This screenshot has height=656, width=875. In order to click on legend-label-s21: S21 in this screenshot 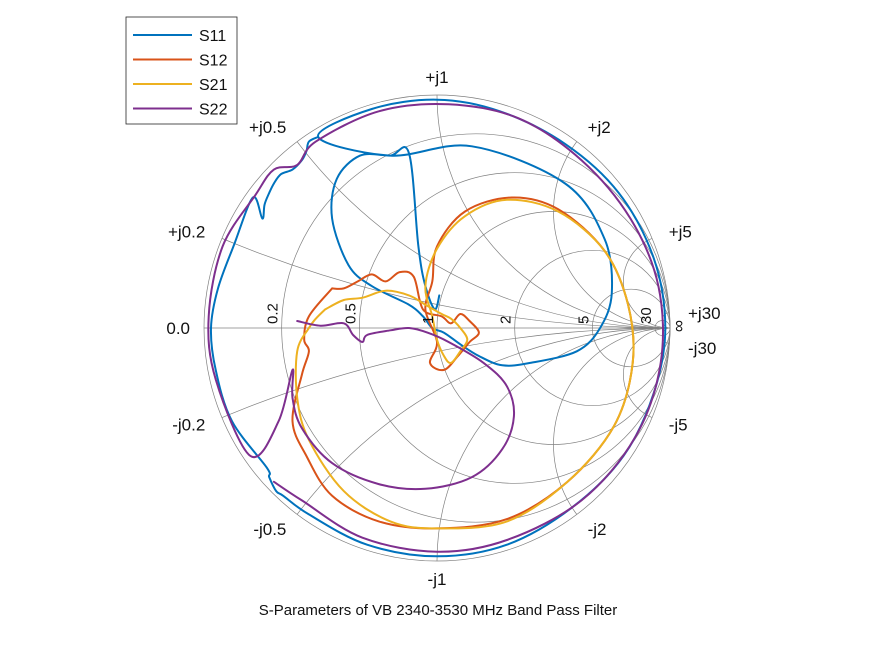, I will do `click(213, 85)`.